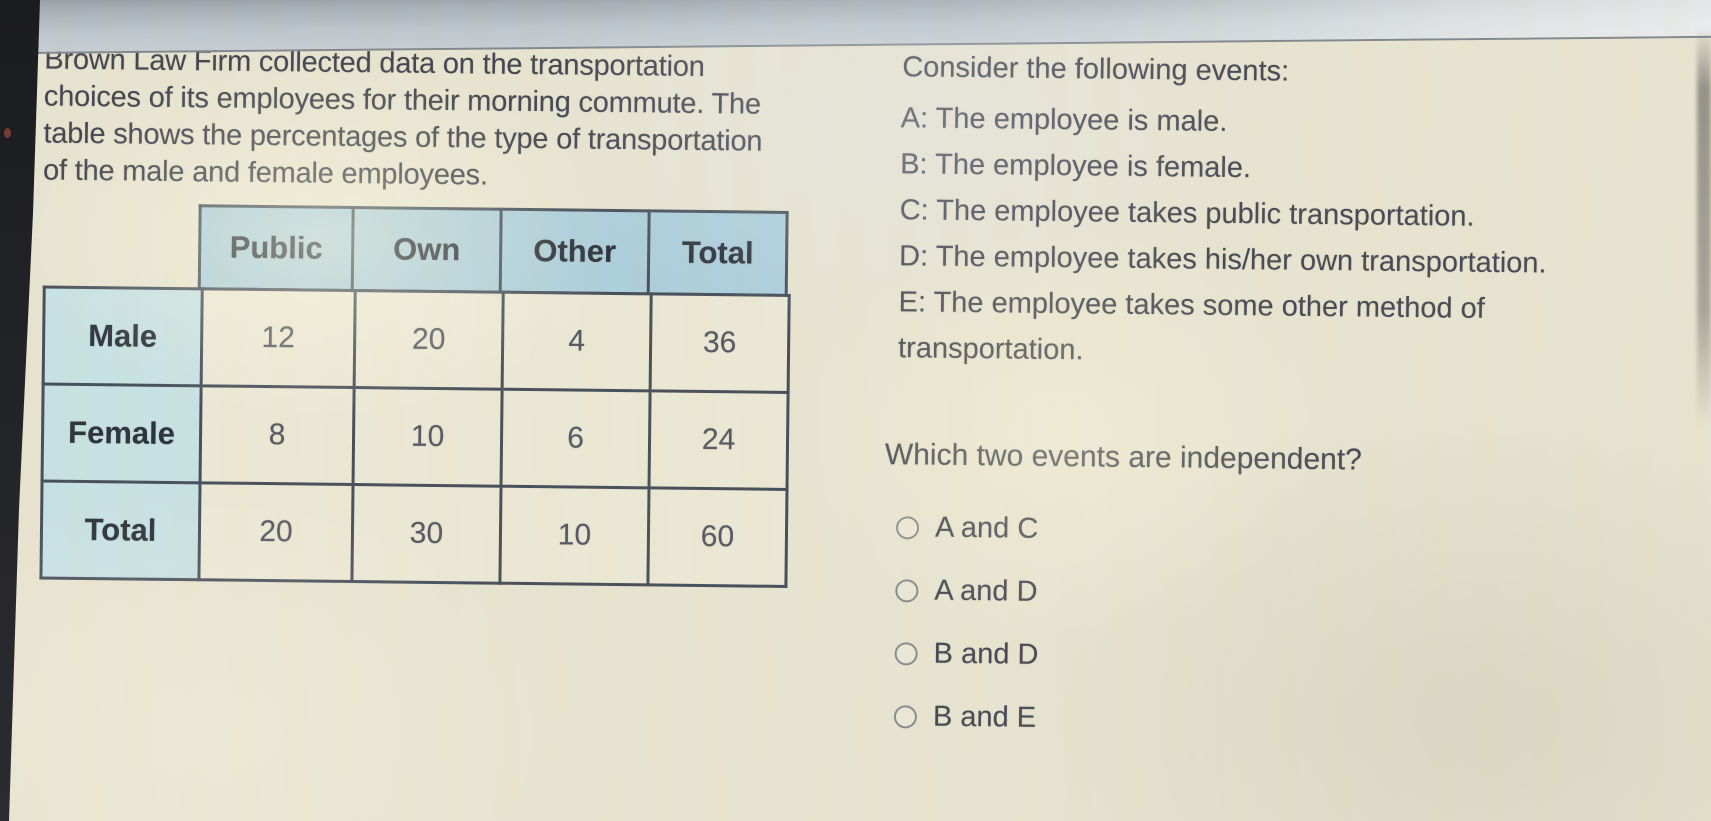 Image resolution: width=1711 pixels, height=821 pixels. I want to click on option-label: A and C, so click(986, 528).